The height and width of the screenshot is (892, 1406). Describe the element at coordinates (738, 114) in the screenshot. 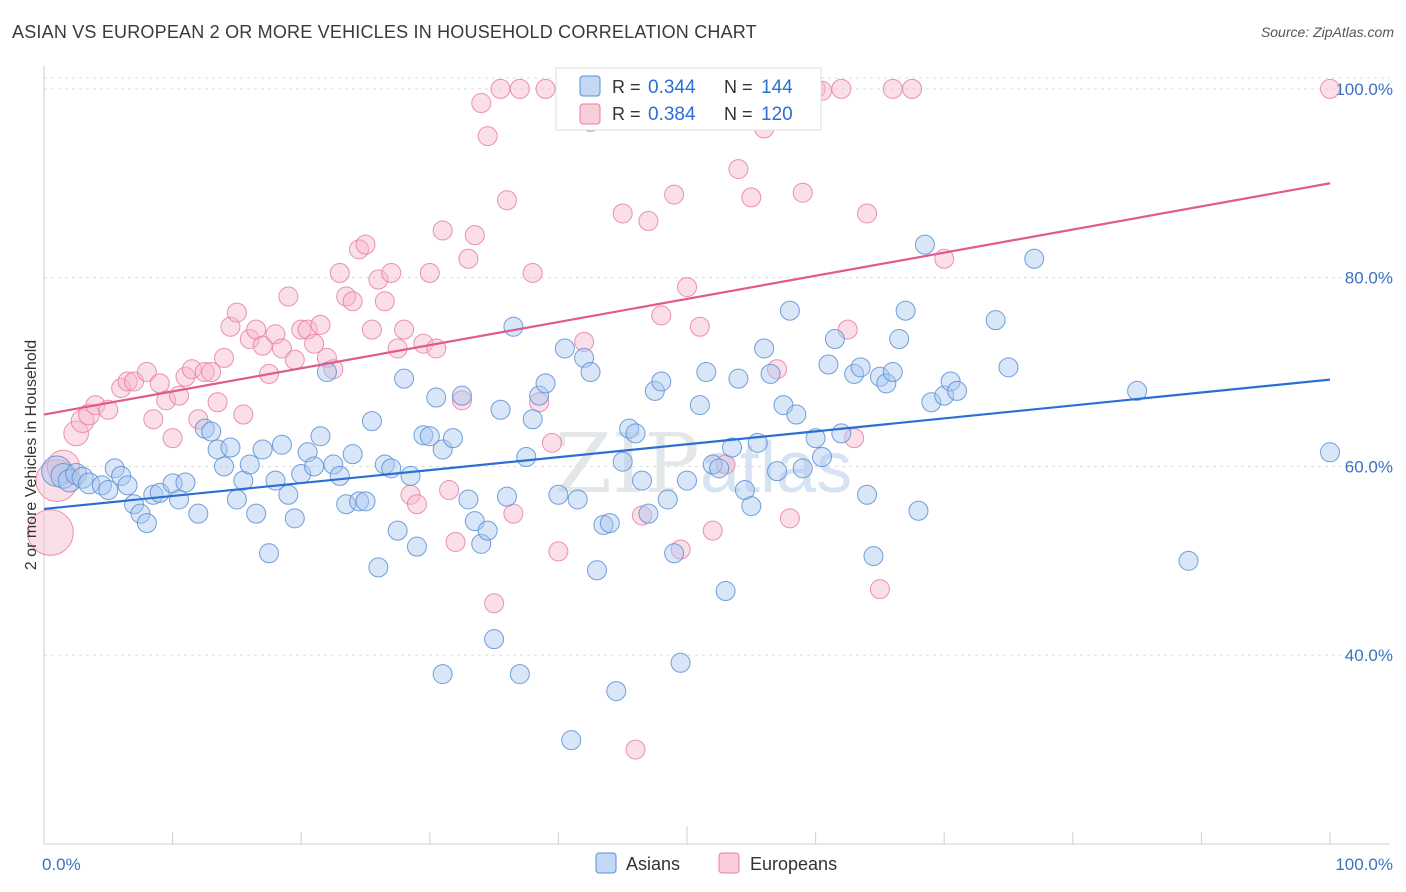

I see `legend-europeans-n-label: N =` at that location.